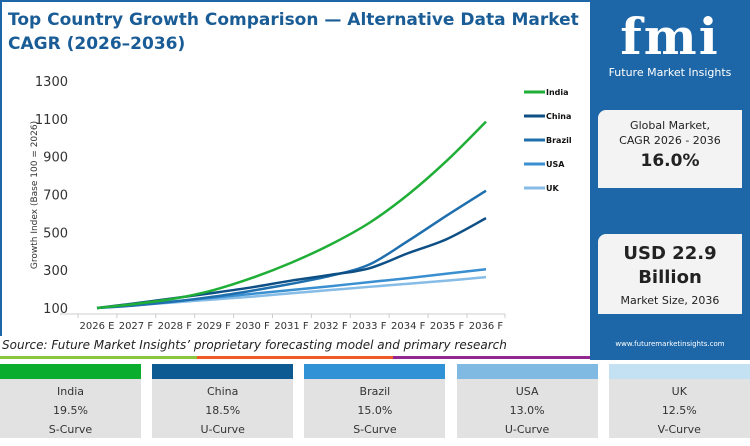 Image resolution: width=750 pixels, height=446 pixels. What do you see at coordinates (408, 326) in the screenshot?
I see `x-tick-label: 2034 F` at bounding box center [408, 326].